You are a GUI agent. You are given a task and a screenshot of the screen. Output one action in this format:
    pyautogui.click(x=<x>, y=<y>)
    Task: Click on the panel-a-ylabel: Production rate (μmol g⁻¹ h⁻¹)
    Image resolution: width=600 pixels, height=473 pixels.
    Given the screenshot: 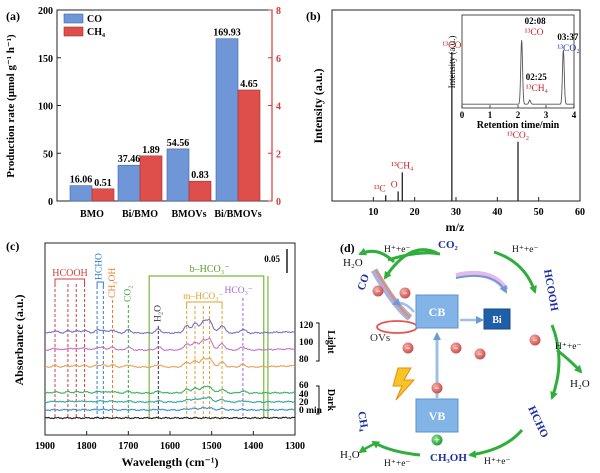 What is the action you would take?
    pyautogui.click(x=11, y=106)
    